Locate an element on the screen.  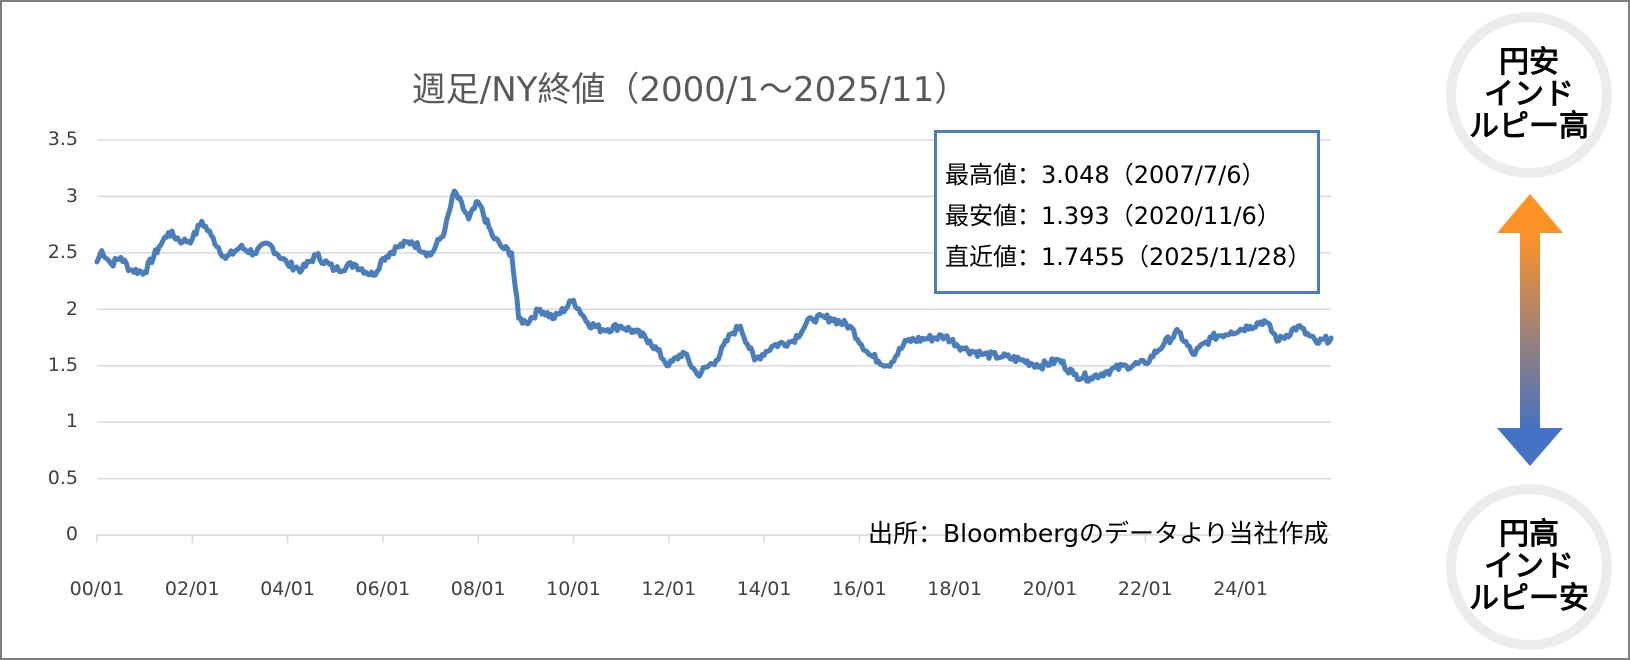
chart-title: 週足/NY終値（2000/1〜2025/11） is located at coordinates (690, 90).